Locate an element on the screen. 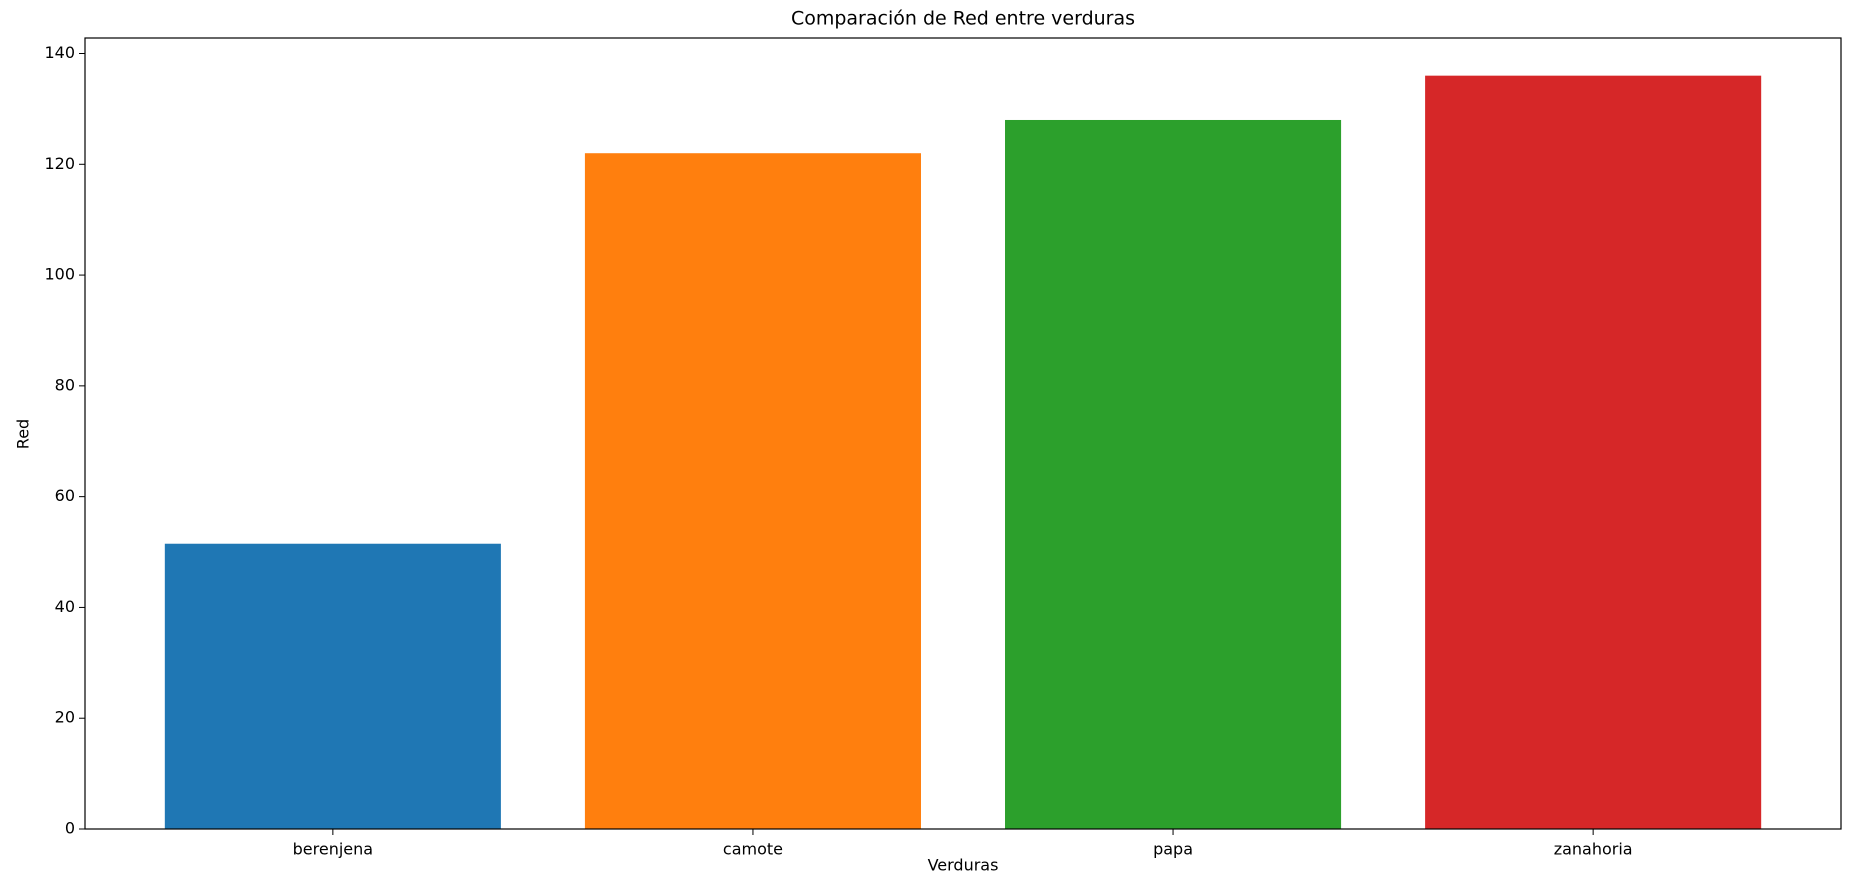 The height and width of the screenshot is (874, 1850). y-tick-label: 40 is located at coordinates (65, 606).